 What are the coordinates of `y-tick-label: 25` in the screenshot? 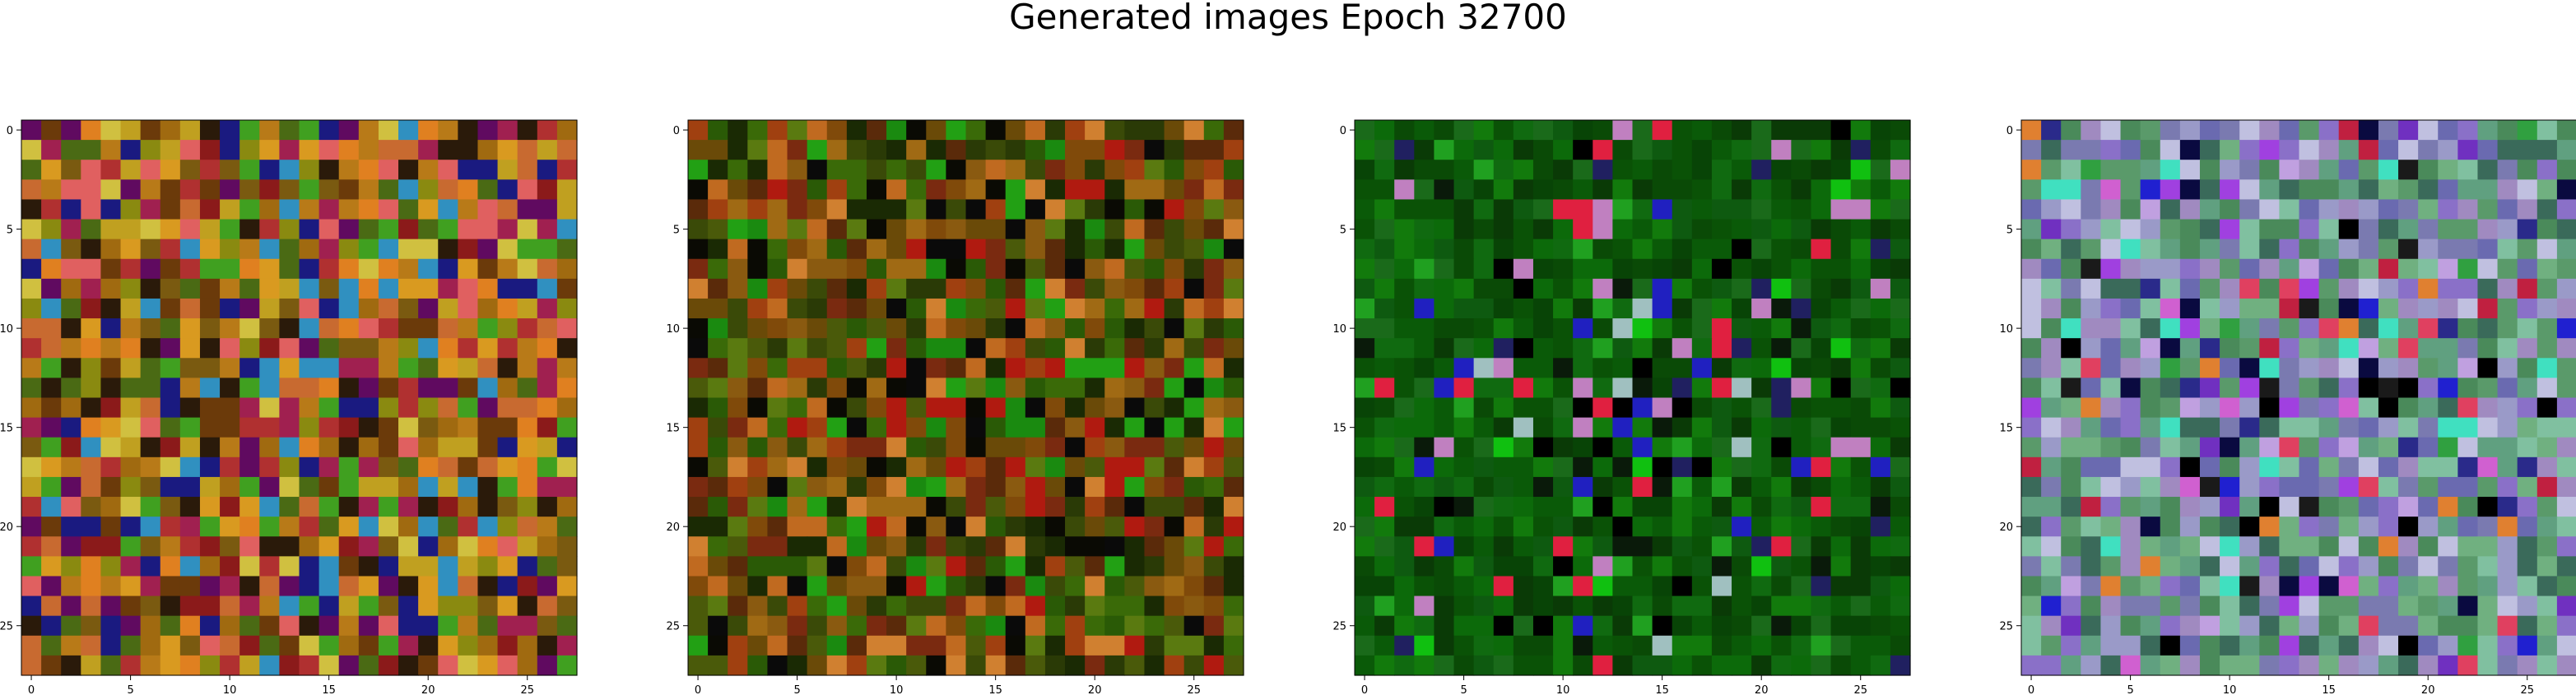 It's located at (6, 627).